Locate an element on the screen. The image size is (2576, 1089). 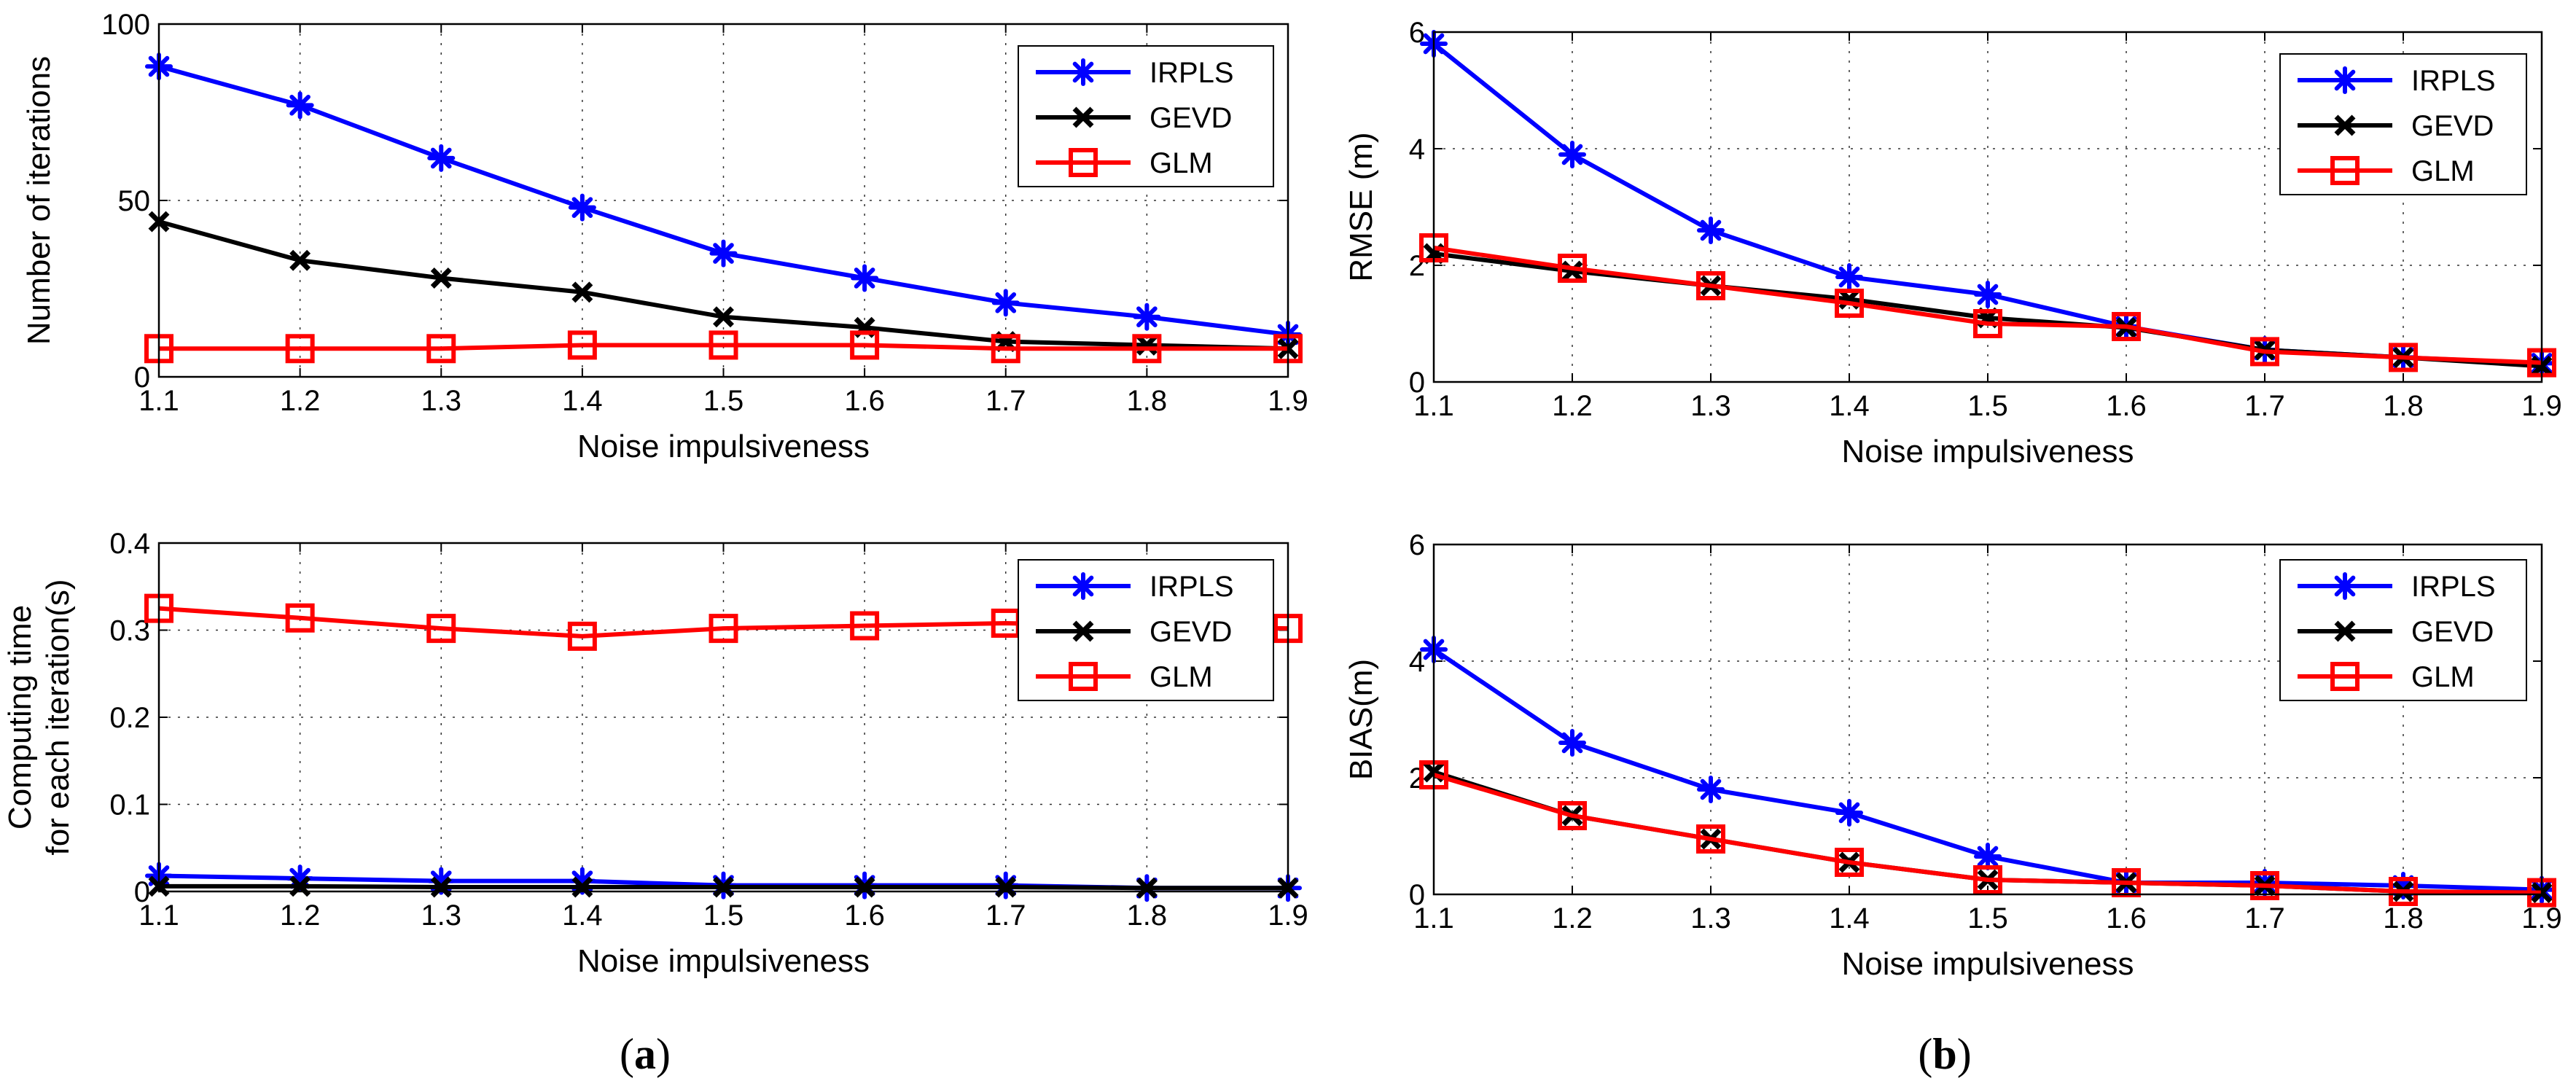
legend: IRPLS GEVD GLM is located at coordinates (1146, 630).